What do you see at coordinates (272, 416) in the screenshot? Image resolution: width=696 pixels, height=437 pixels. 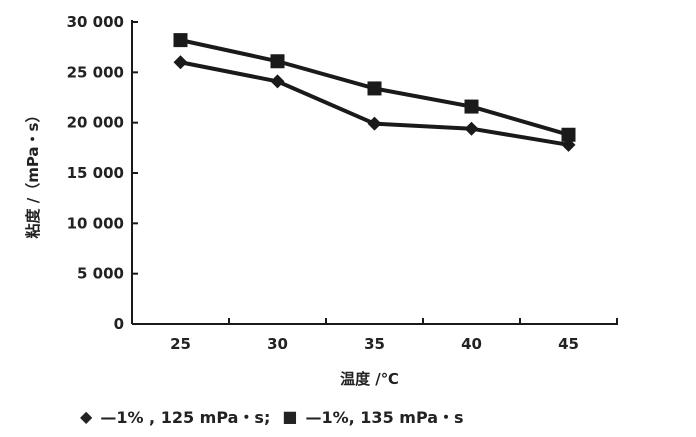 I see `legend: ◆ —1% , 125 mPa・s; ■ —1%, 135 mPa・s` at bounding box center [272, 416].